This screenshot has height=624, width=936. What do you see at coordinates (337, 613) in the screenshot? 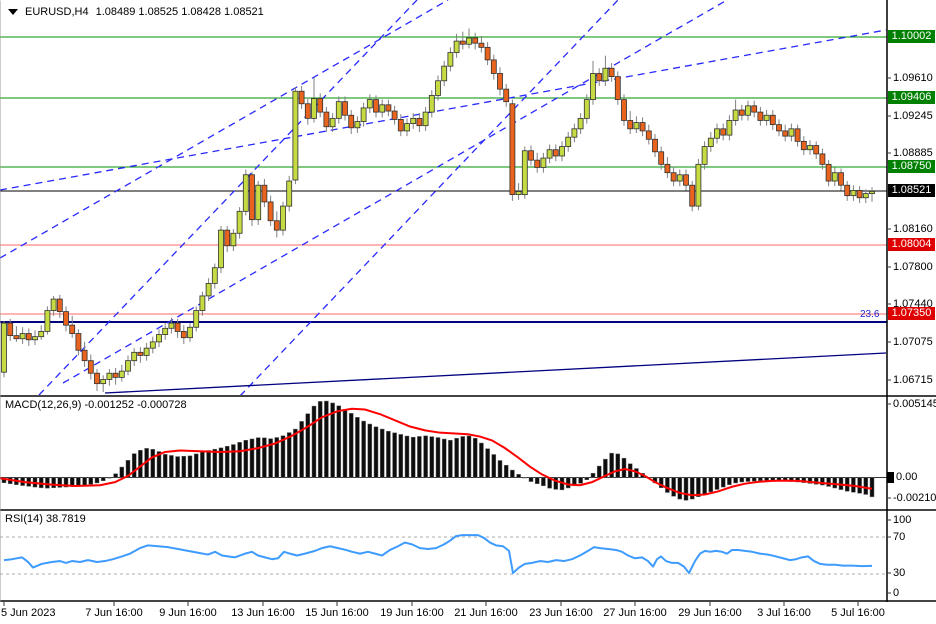
I see `time-axis-label: 15 Jun 16:00` at bounding box center [337, 613].